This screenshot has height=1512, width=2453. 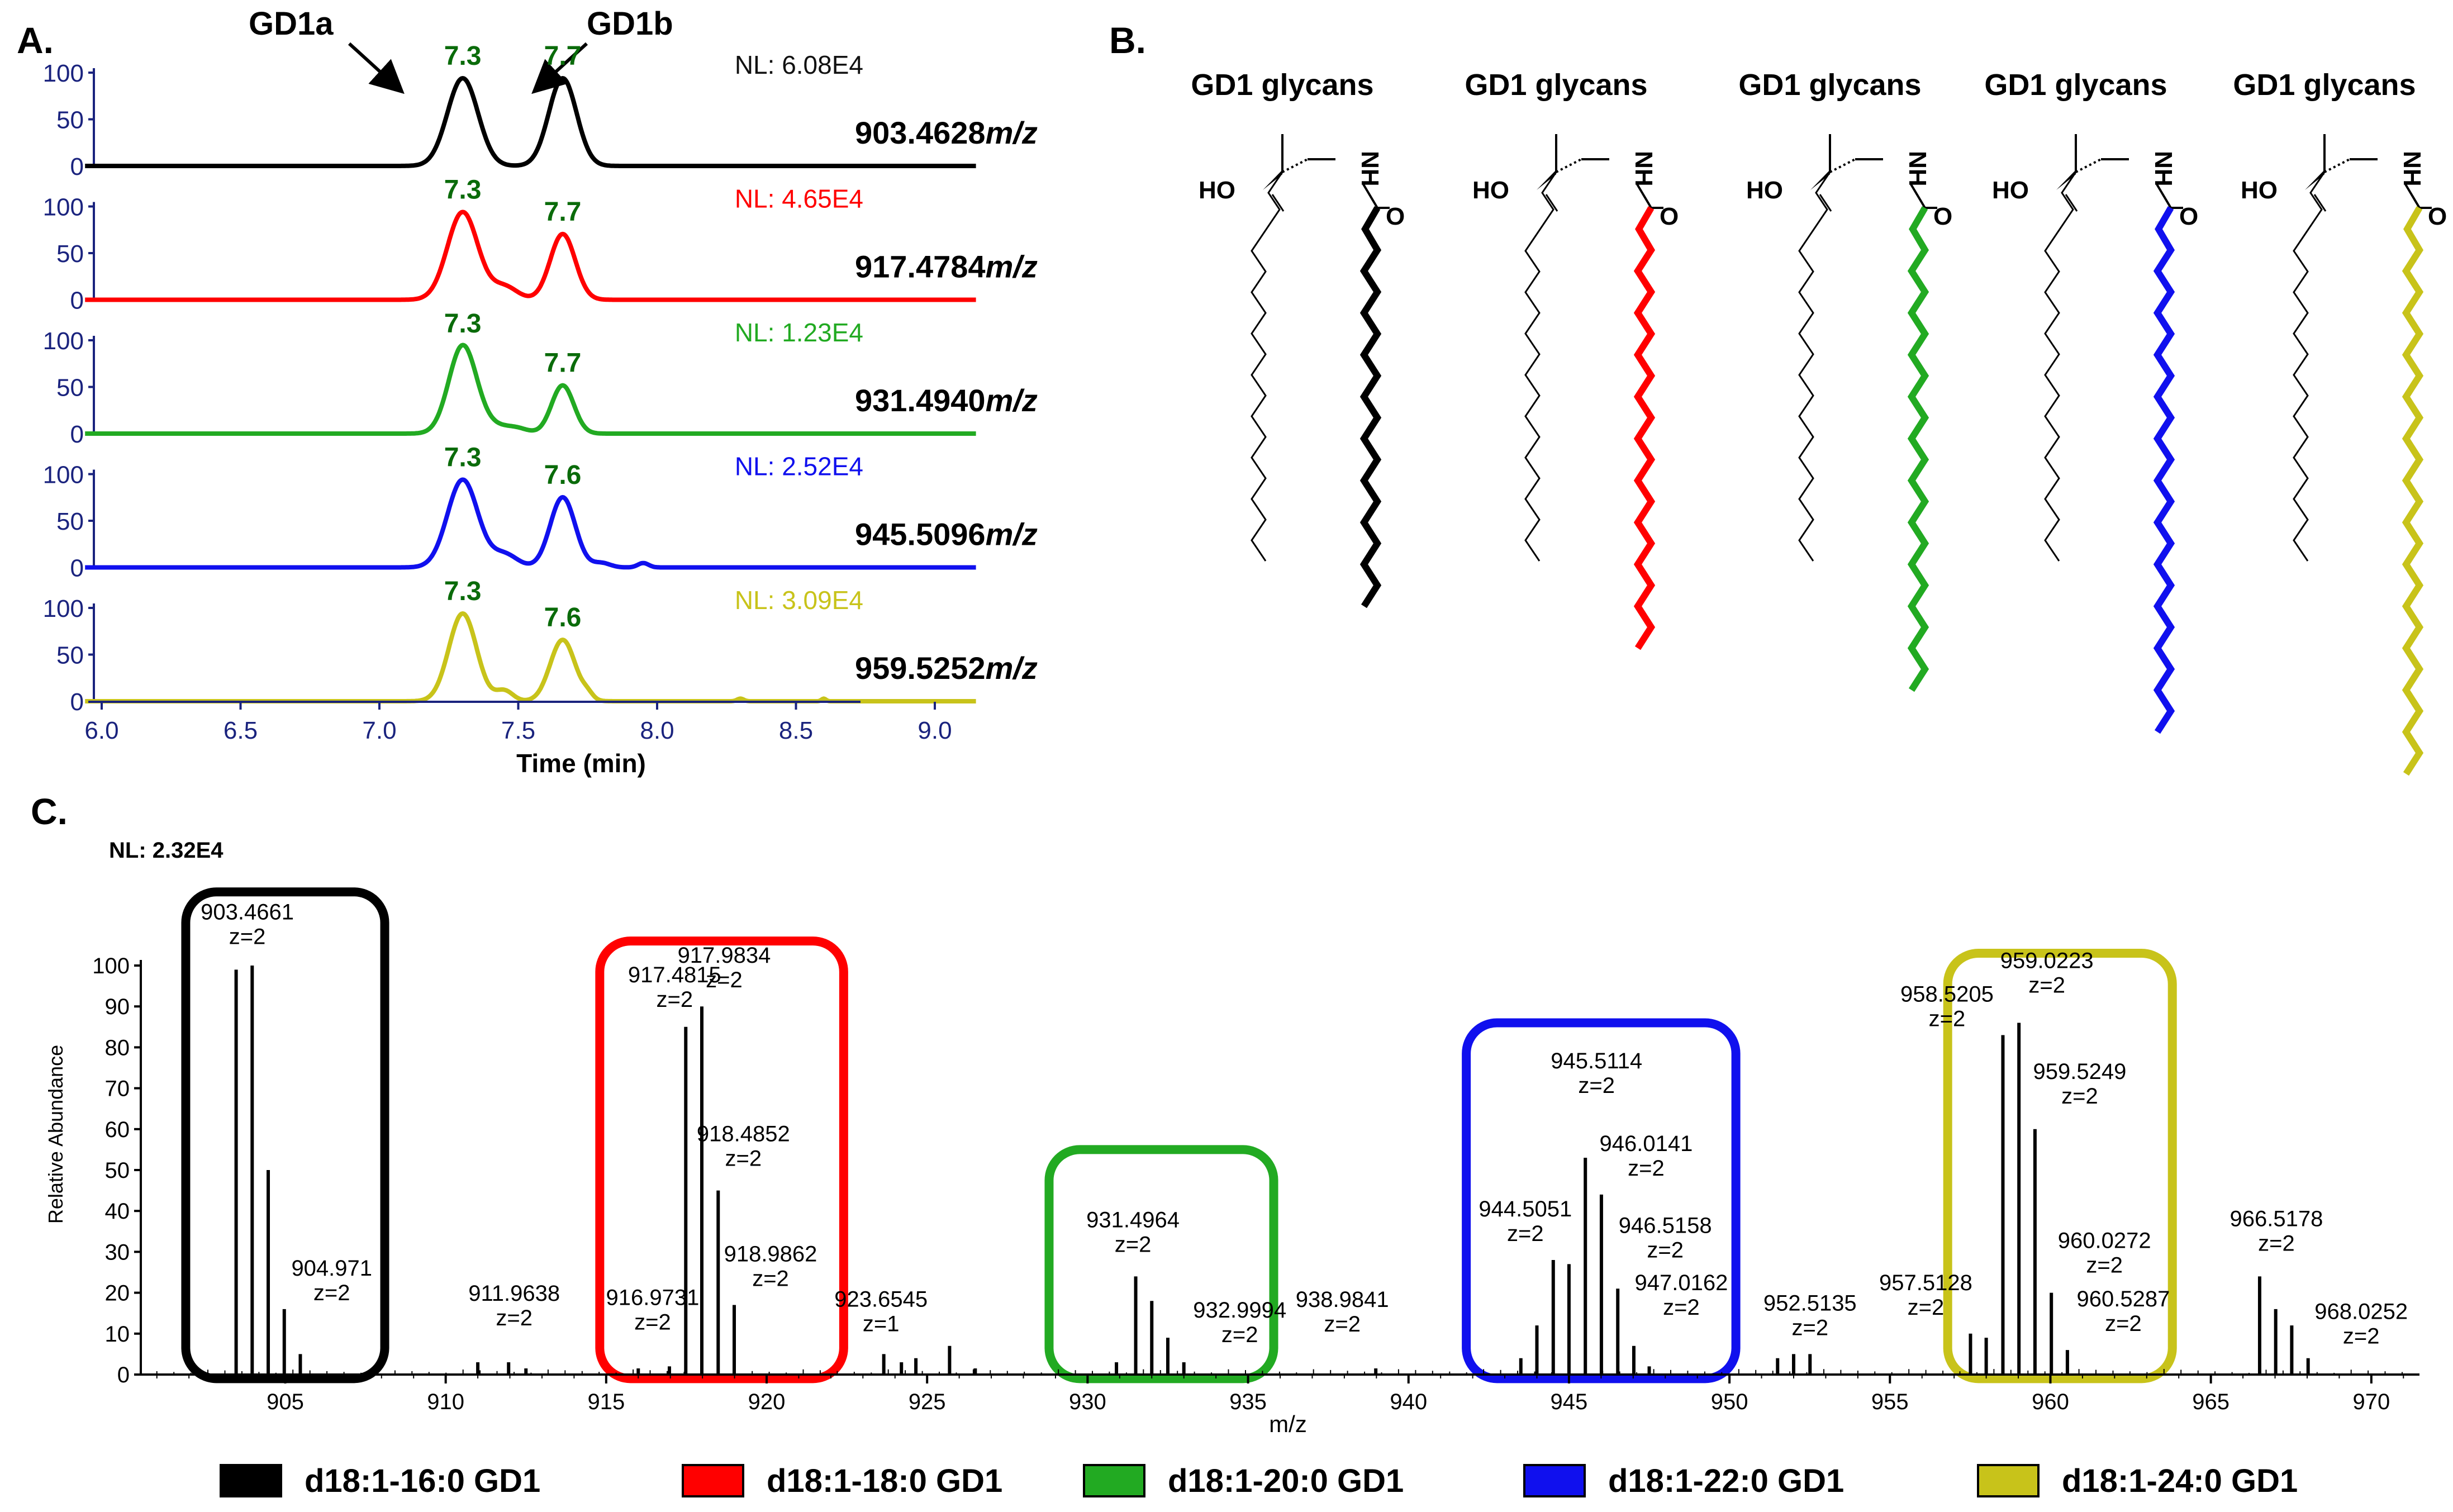 I want to click on spectrum-x-tick-label: 930, so click(x=1087, y=1402).